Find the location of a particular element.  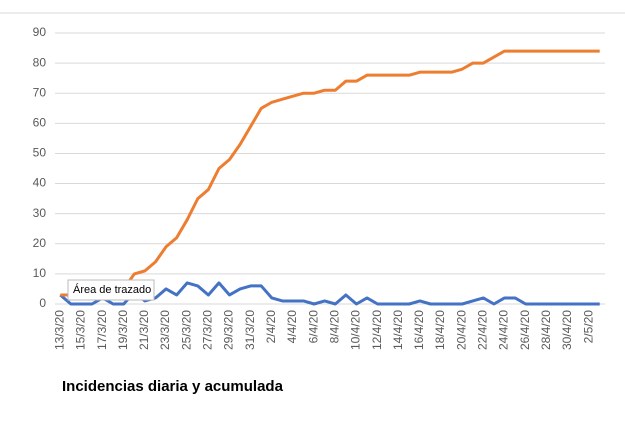

x-tick-label: 17/3/20 is located at coordinates (102, 330).